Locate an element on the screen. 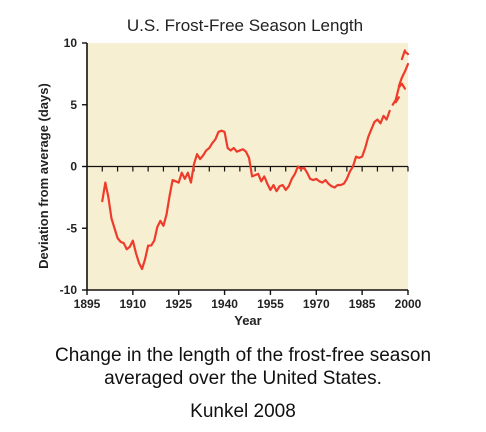 The image size is (486, 432). x-tick-label: 1955 is located at coordinates (270, 304).